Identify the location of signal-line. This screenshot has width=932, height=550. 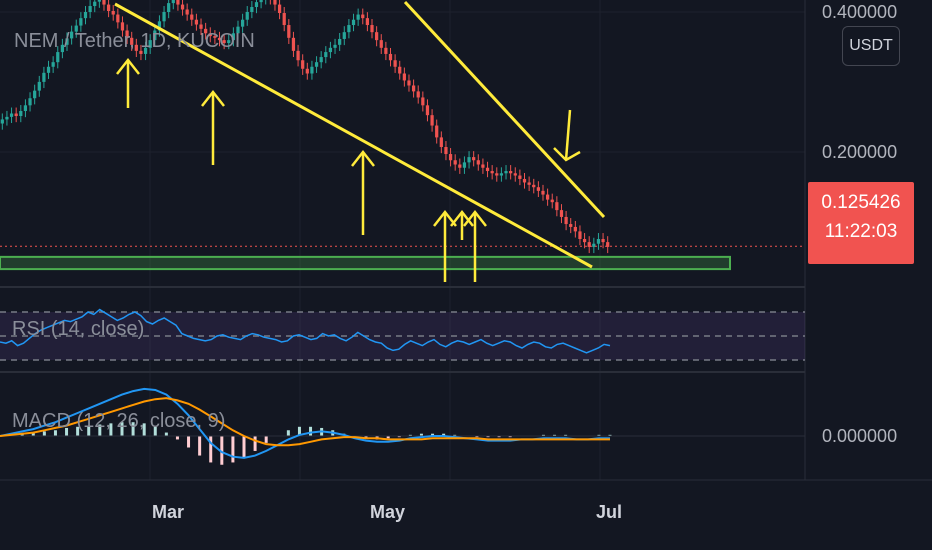
(305, 422).